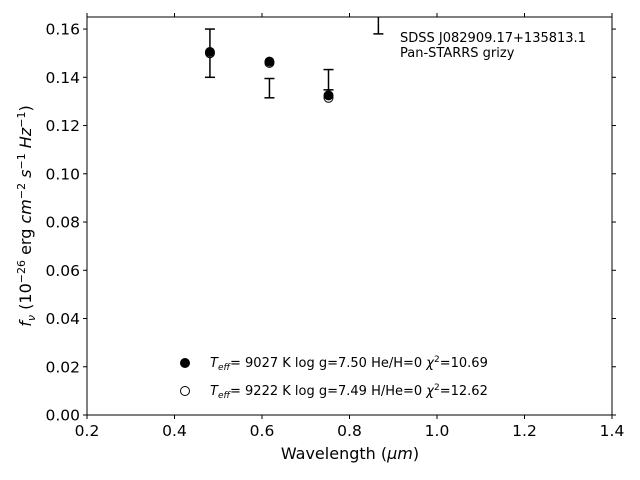 The height and width of the screenshot is (480, 640). What do you see at coordinates (349, 431) in the screenshot?
I see `x-tick-label: 0.8` at bounding box center [349, 431].